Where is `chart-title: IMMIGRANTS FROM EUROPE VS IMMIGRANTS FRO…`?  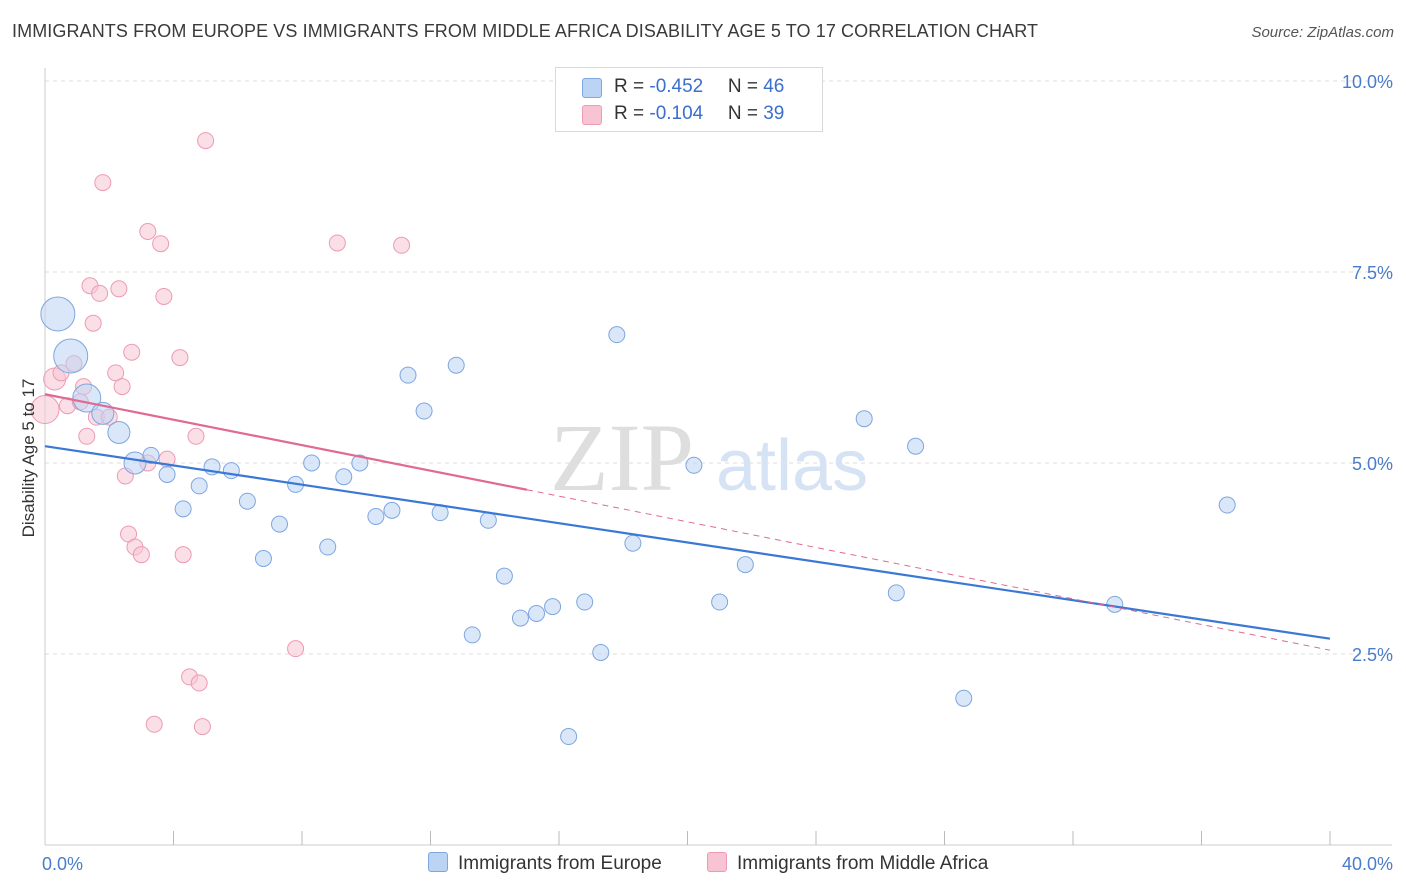 chart-title: IMMIGRANTS FROM EUROPE VS IMMIGRANTS FRO… is located at coordinates (525, 31).